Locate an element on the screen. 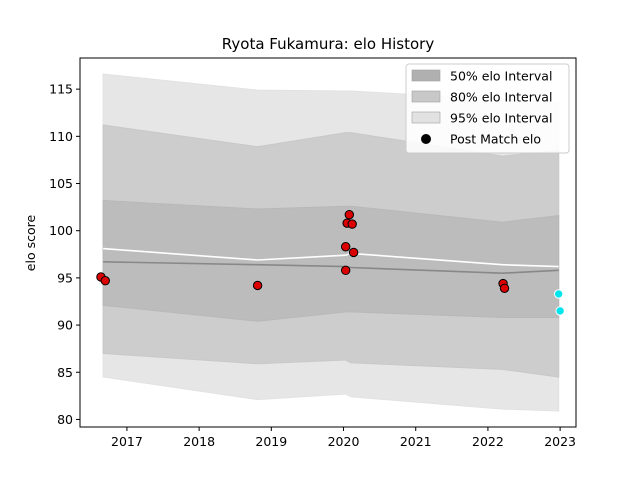 The image size is (640, 480). x-tick-label-2023: 2023 is located at coordinates (560, 441).